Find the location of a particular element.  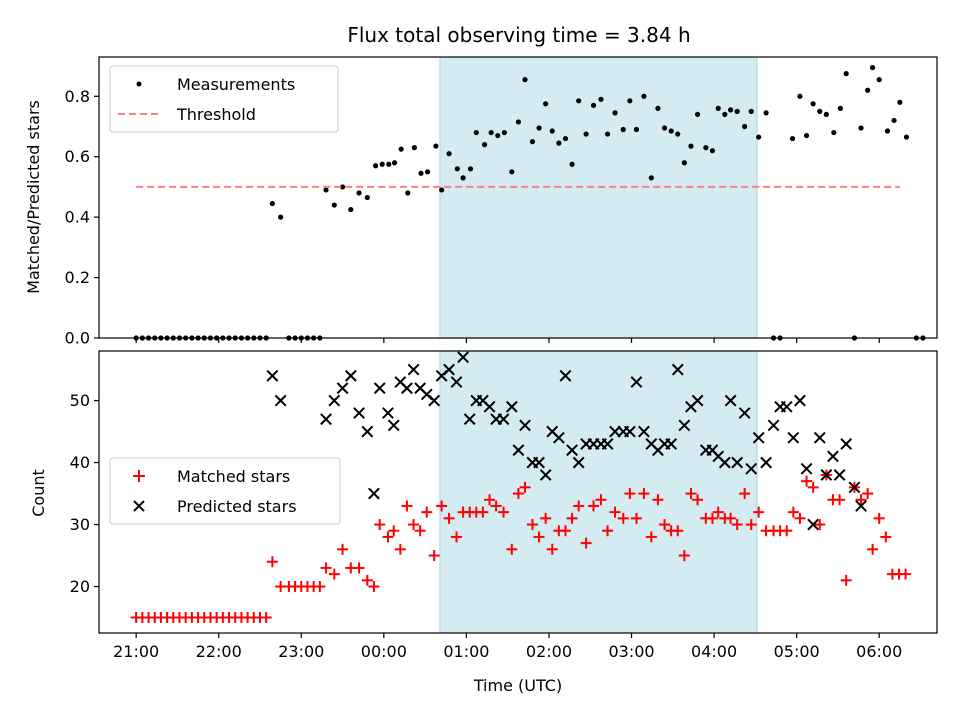

x-axis-label: Time (UTC) is located at coordinates (517, 685).